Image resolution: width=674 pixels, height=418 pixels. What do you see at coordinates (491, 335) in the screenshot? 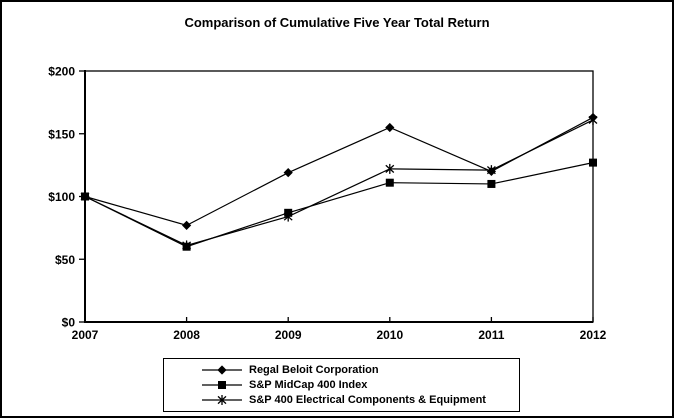
I see `svg-text: 2011` at bounding box center [491, 335].